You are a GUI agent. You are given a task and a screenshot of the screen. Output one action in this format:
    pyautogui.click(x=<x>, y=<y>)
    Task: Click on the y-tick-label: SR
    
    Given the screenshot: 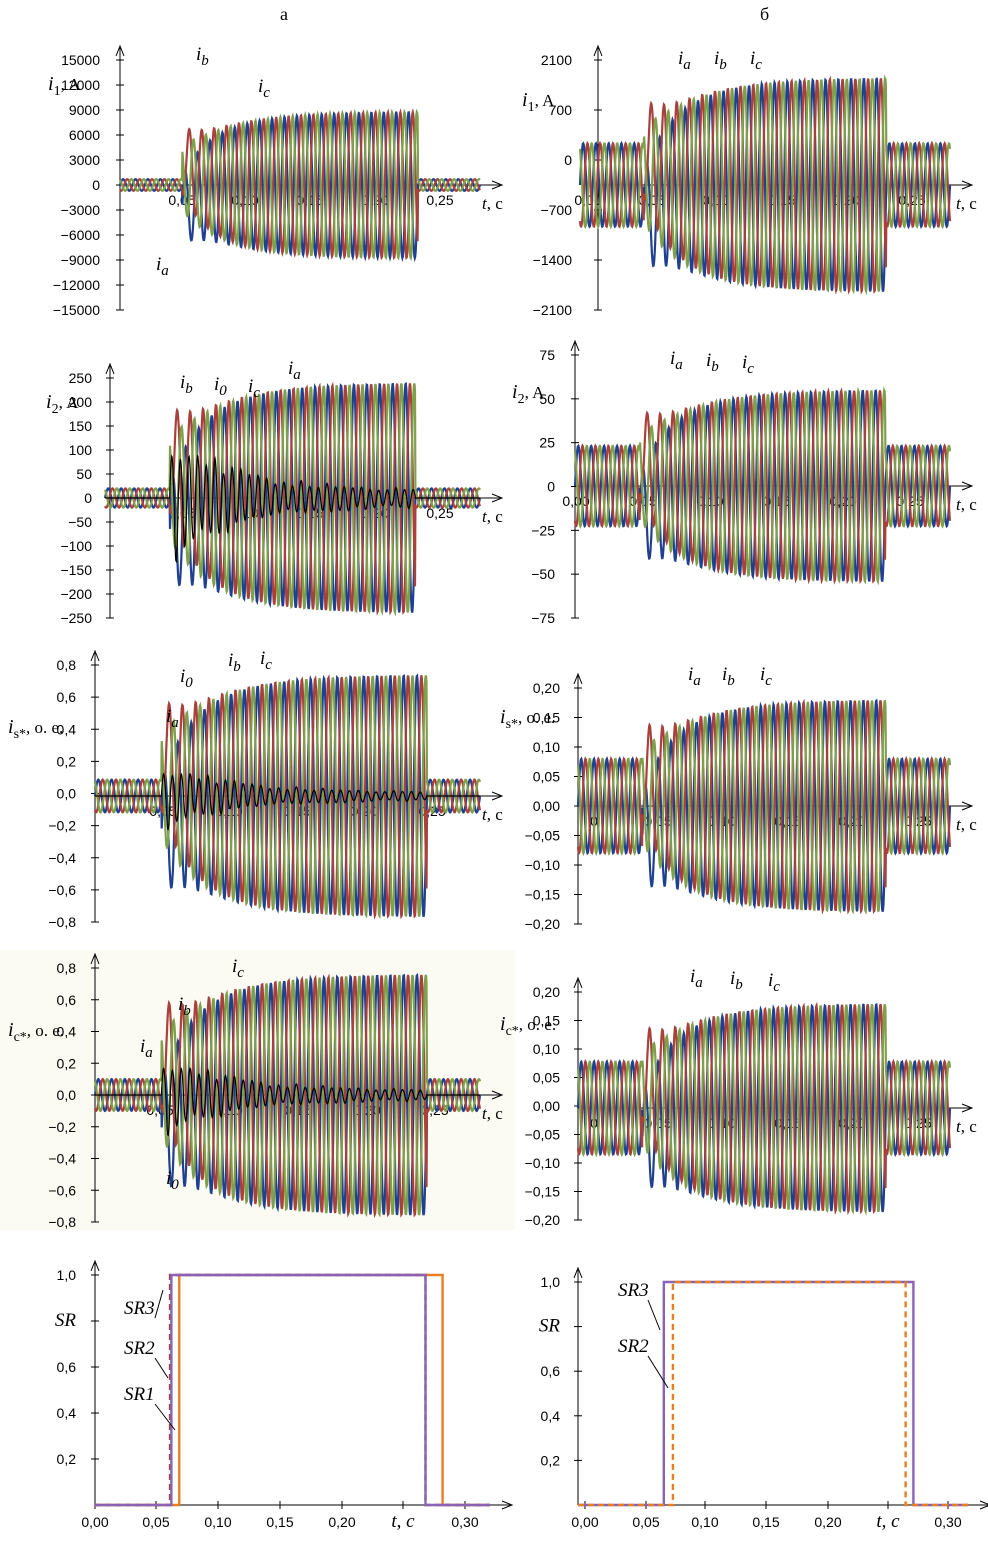 What is the action you would take?
    pyautogui.click(x=66, y=1320)
    